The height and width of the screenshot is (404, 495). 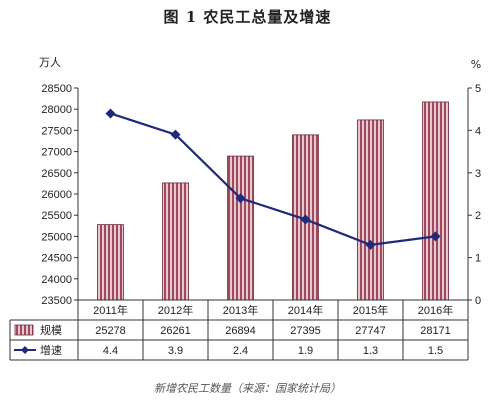 What do you see at coordinates (305, 331) in the screenshot?
I see `table-cell: 27395` at bounding box center [305, 331].